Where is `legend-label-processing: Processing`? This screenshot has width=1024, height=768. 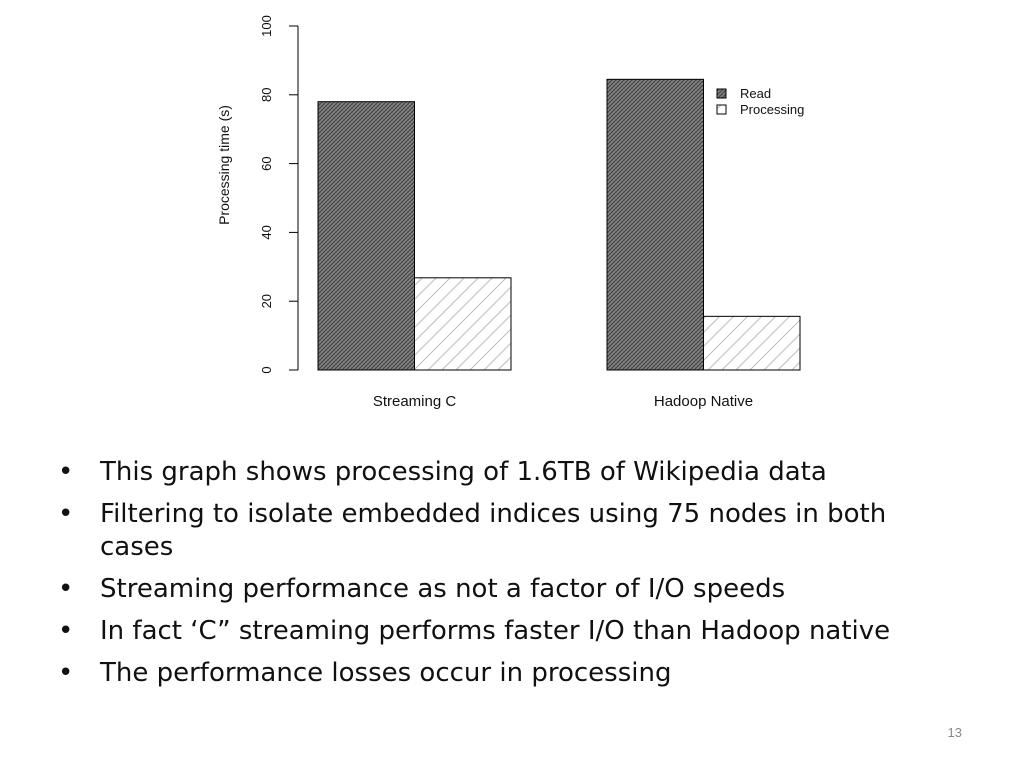
legend-label-processing: Processing is located at coordinates (772, 109).